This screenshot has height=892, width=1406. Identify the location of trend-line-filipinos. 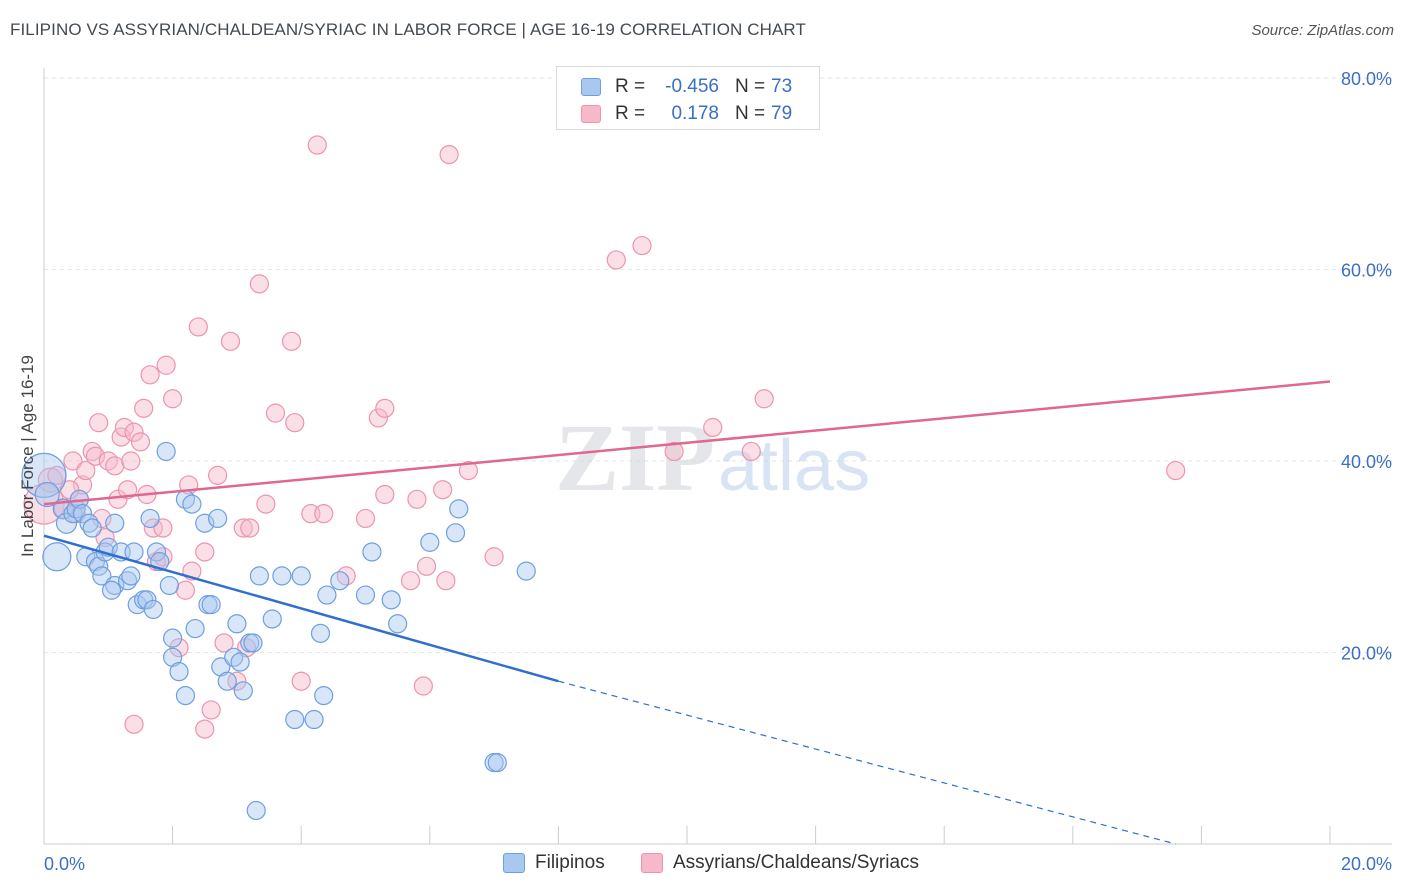
(301, 608).